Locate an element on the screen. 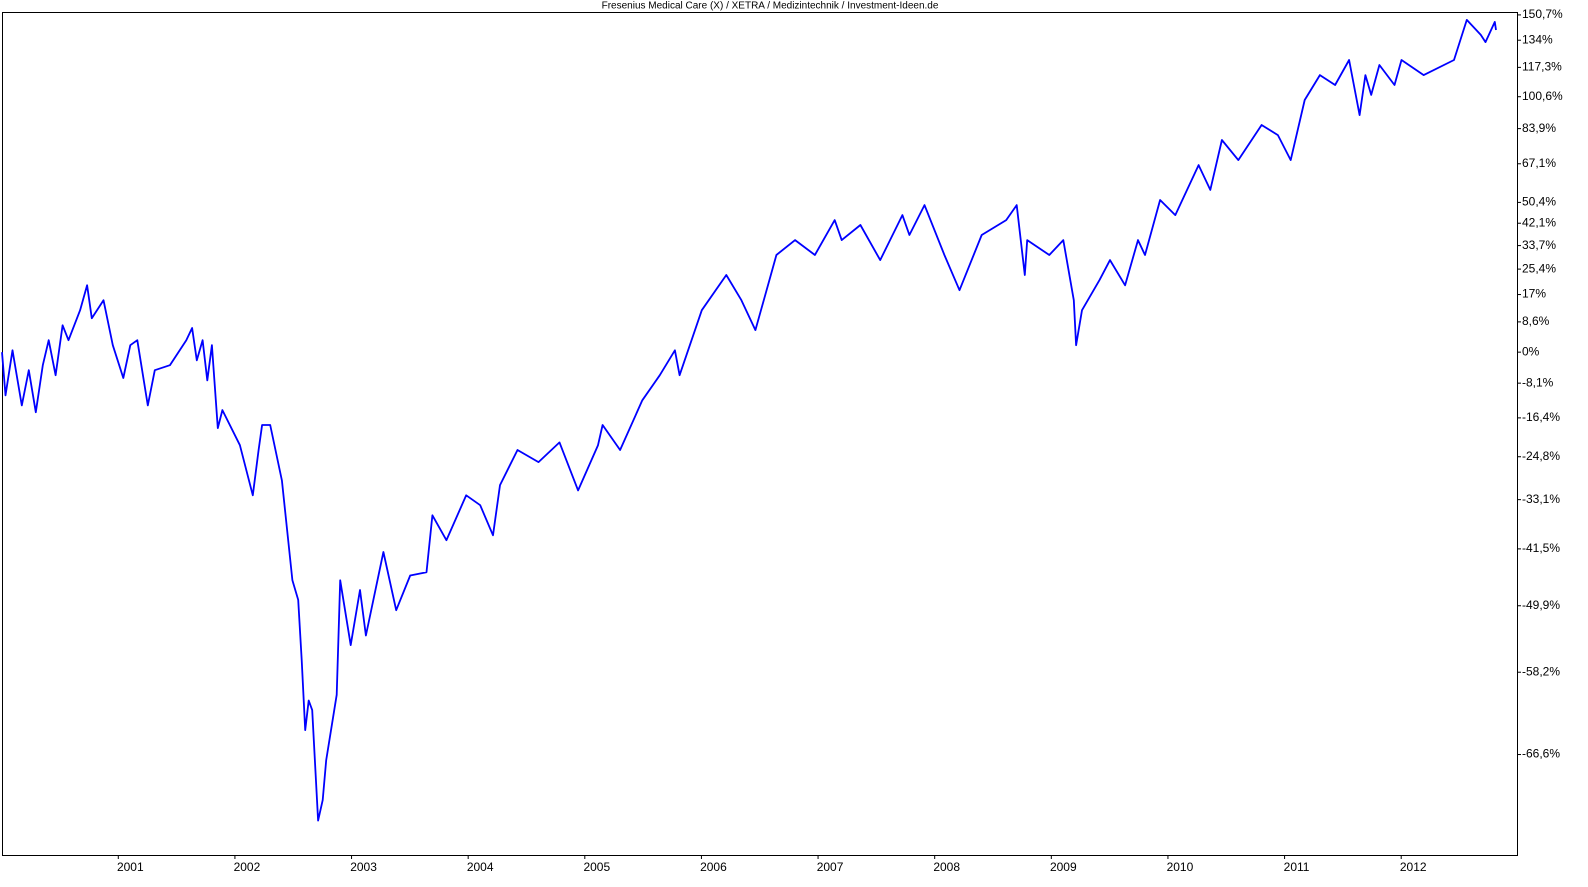 The image size is (1588, 887). y-tick-label: -66,6% is located at coordinates (1541, 754).